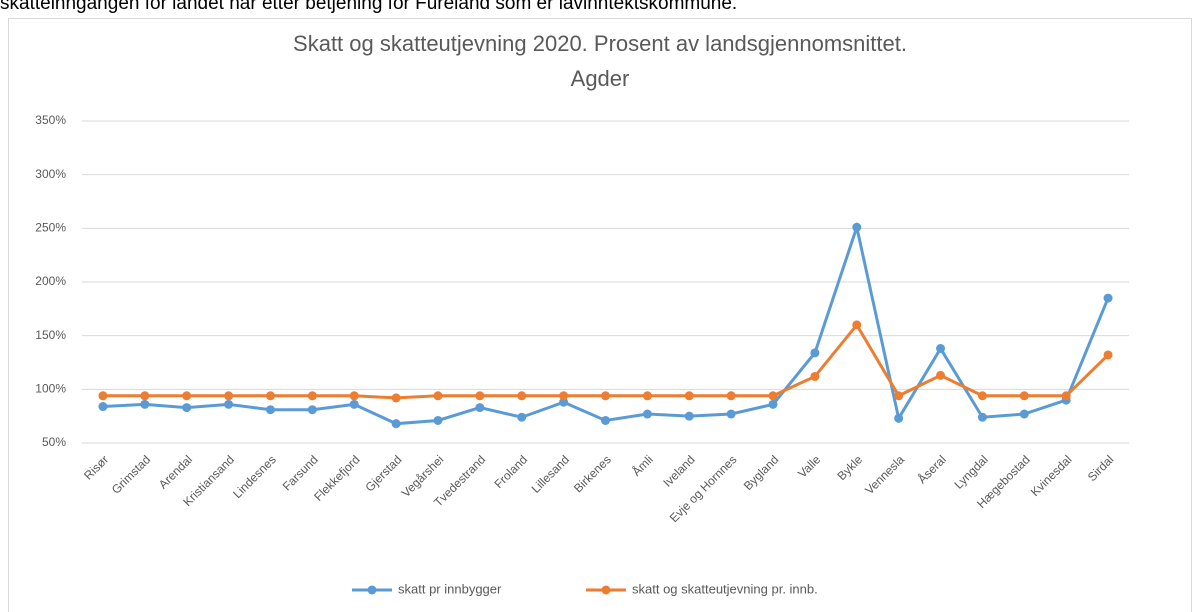 Image resolution: width=1199 pixels, height=612 pixels. Describe the element at coordinates (50, 335) in the screenshot. I see `y-tick-label: 150%` at that location.